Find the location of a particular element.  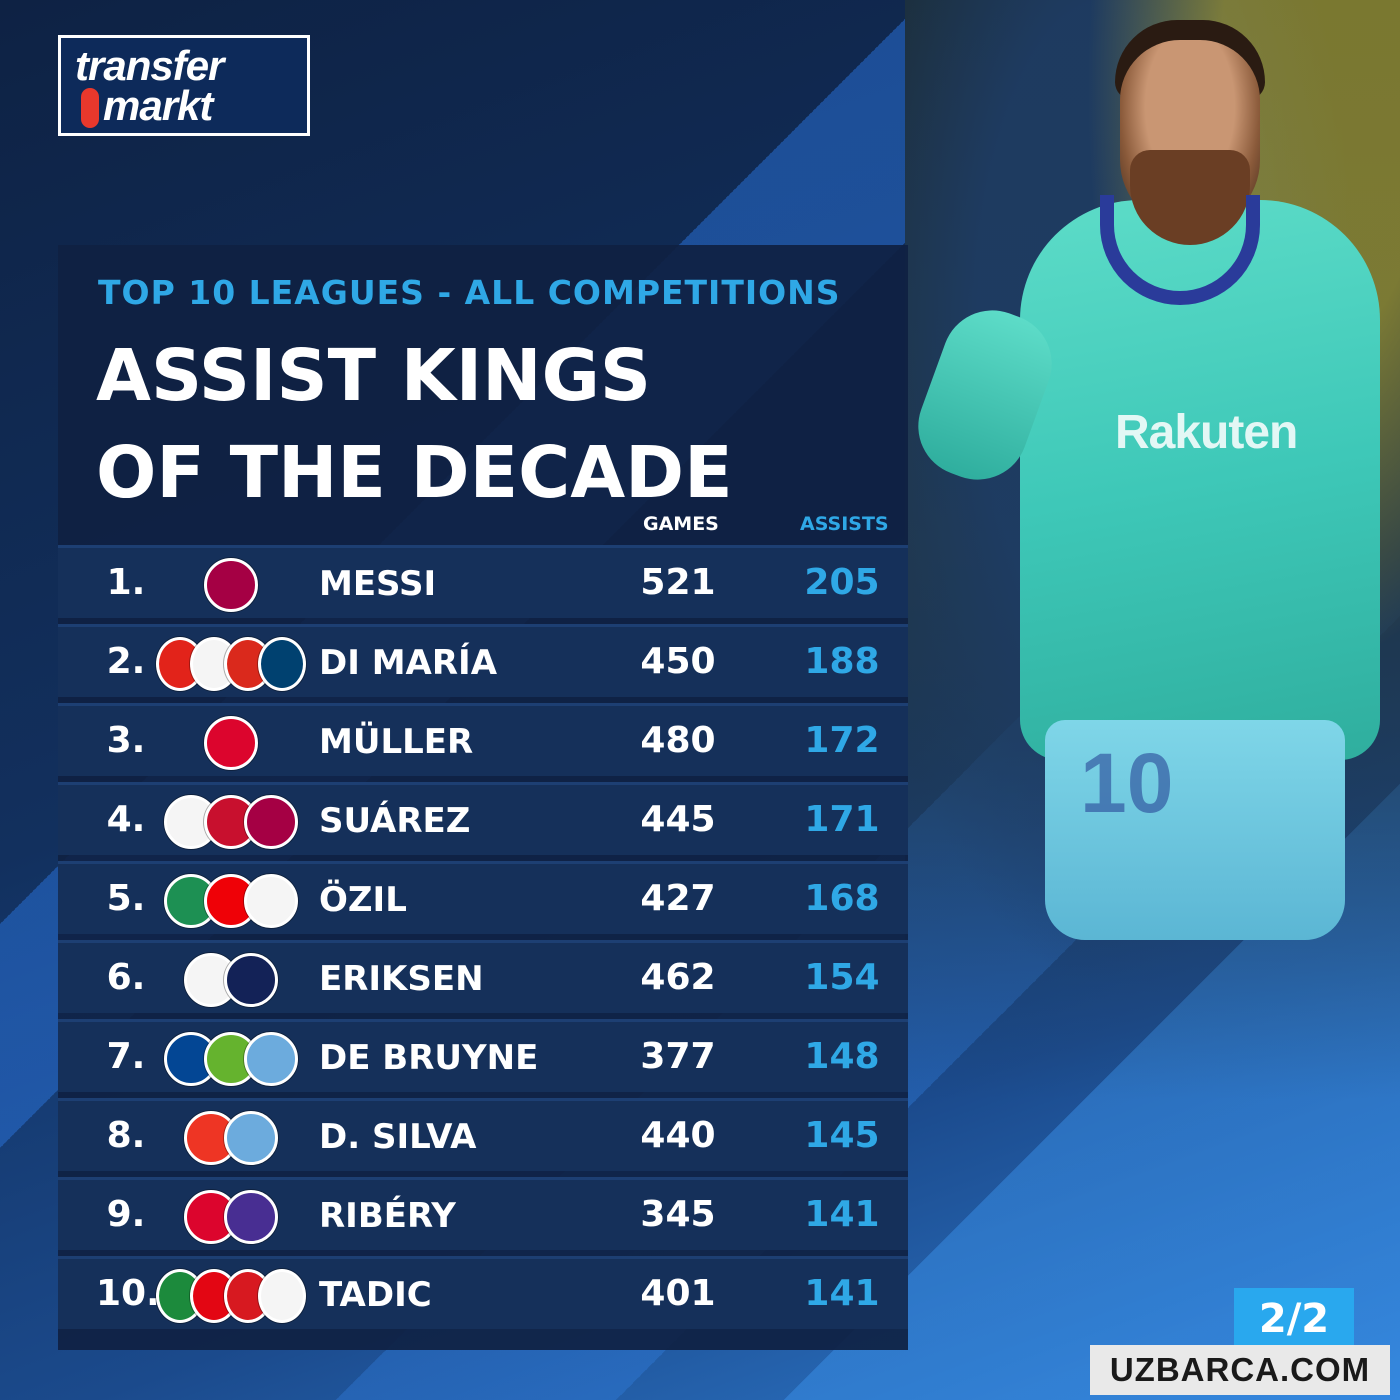

player-name: D. SILVA is located at coordinates (398, 1137).